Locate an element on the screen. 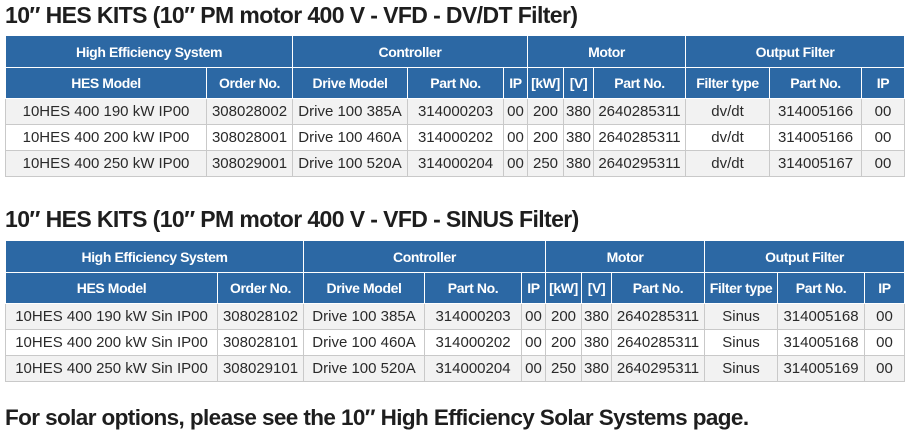 The width and height of the screenshot is (913, 443). table-cell: 308029001 is located at coordinates (249, 163).